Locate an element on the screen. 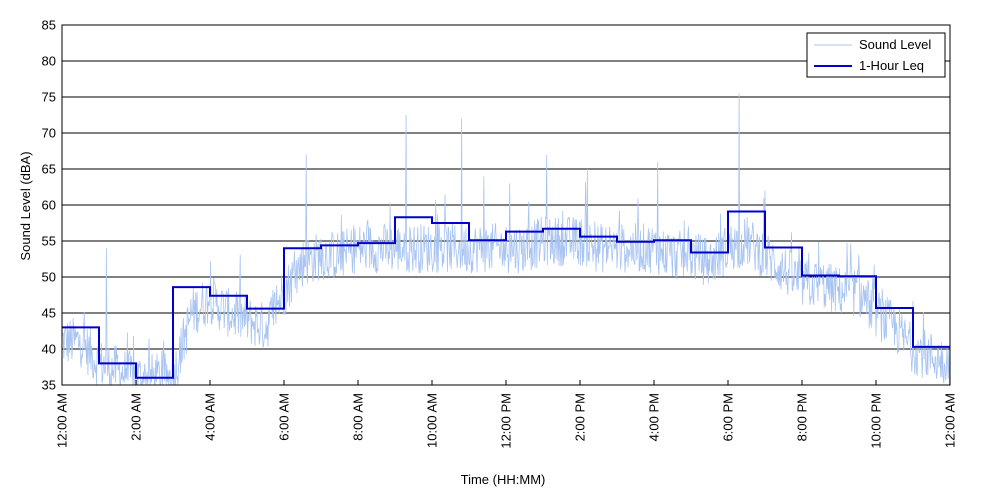 This screenshot has width=1000, height=500. y-tick-label: 35 is located at coordinates (49, 385).